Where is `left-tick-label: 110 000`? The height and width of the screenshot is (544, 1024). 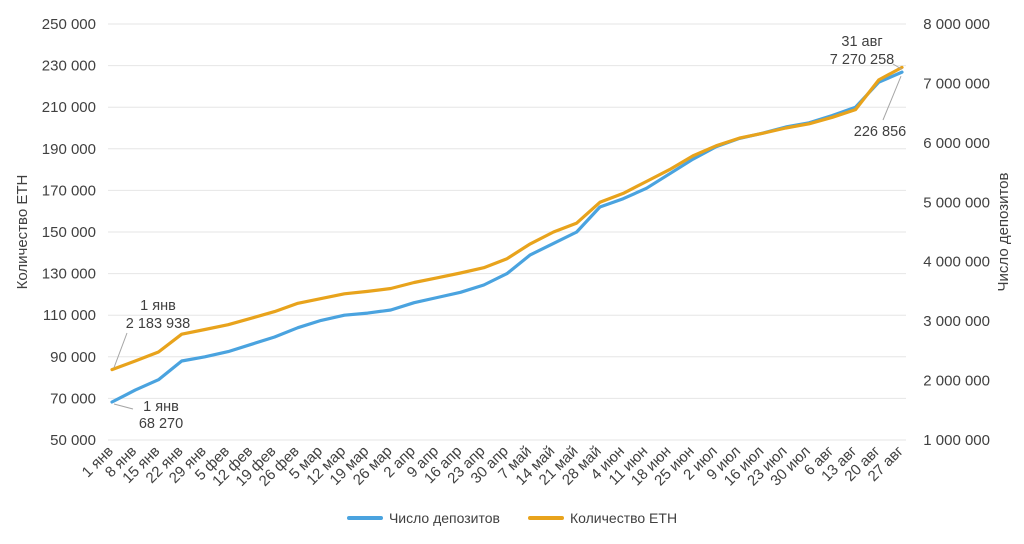 left-tick-label: 110 000 is located at coordinates (69, 315).